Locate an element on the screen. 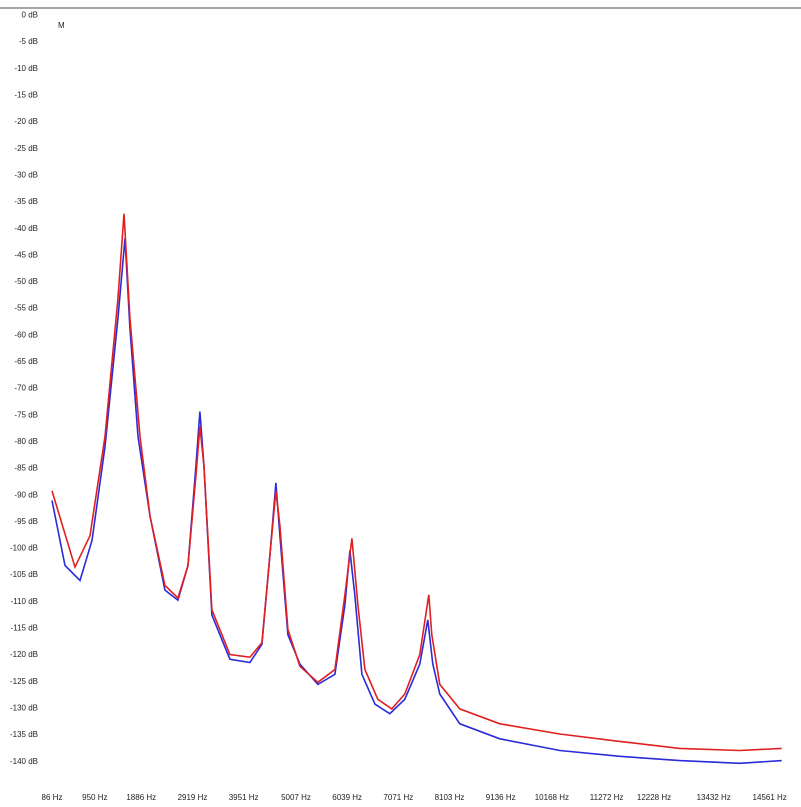 The image size is (801, 807). y-tick-label: -40 dB is located at coordinates (26, 228).